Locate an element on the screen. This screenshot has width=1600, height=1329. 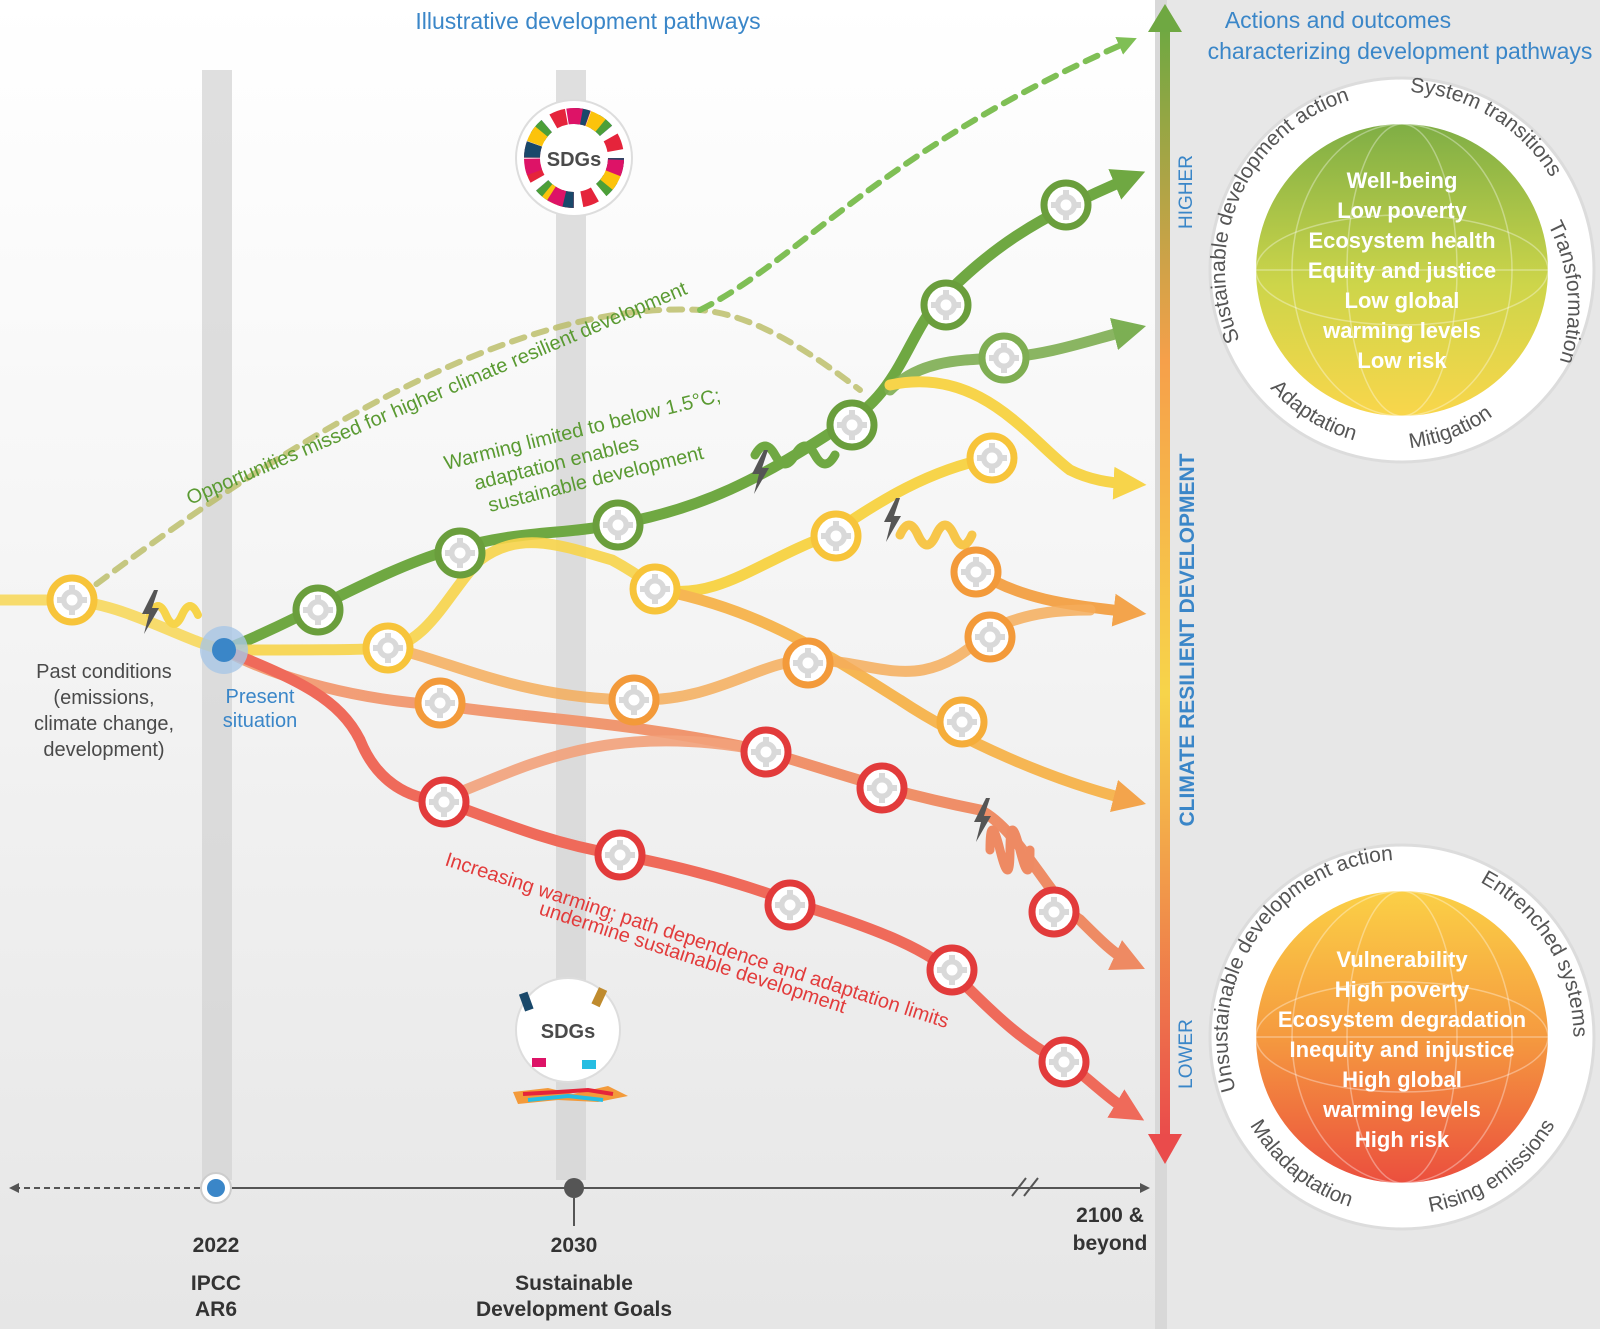
lower-outcome: High risk is located at coordinates (1402, 1139).